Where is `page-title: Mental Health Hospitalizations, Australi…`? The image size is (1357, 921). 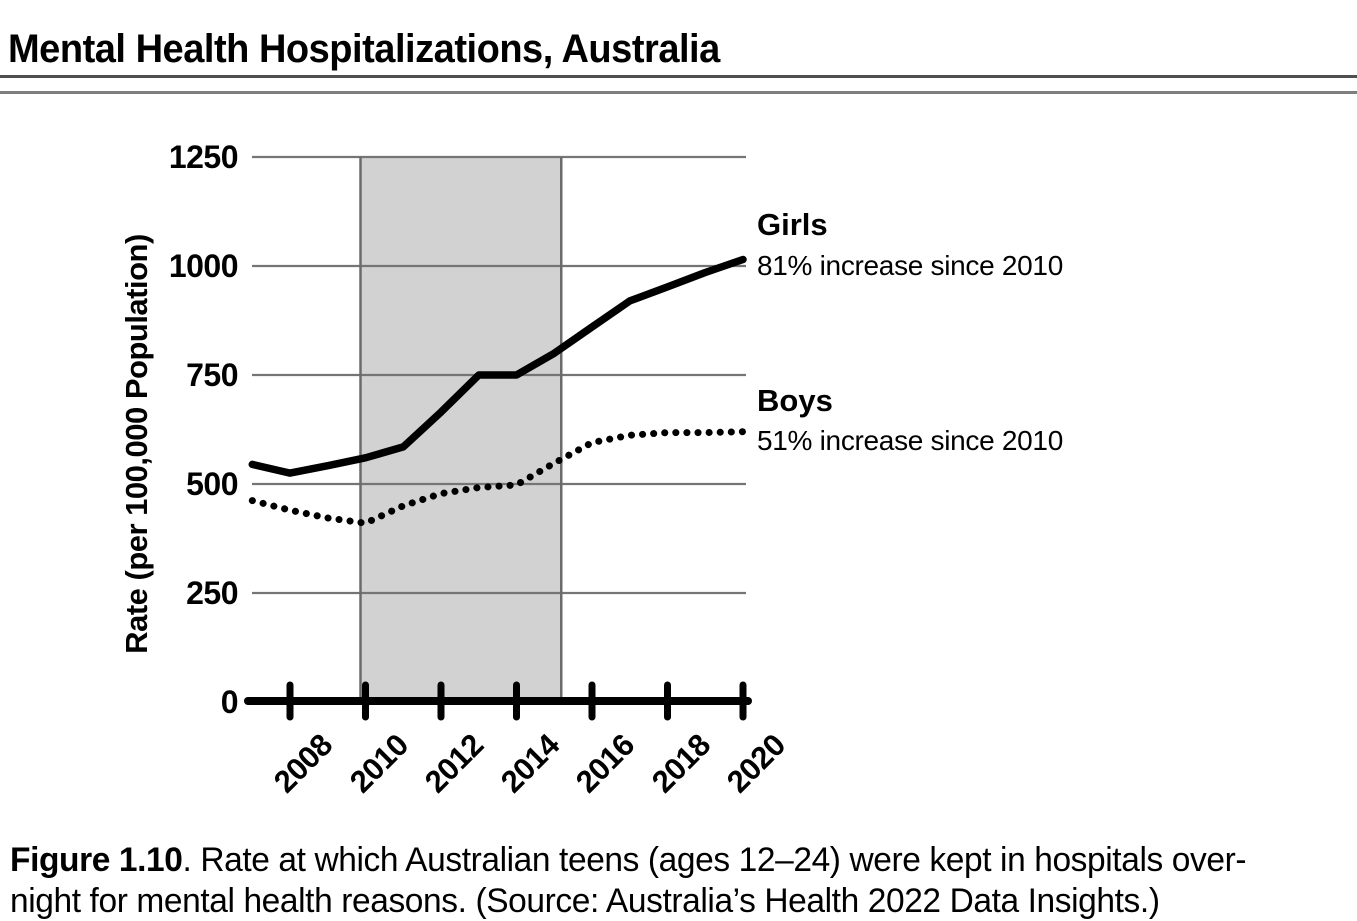
page-title: Mental Health Hospitalizations, Australi… is located at coordinates (364, 48).